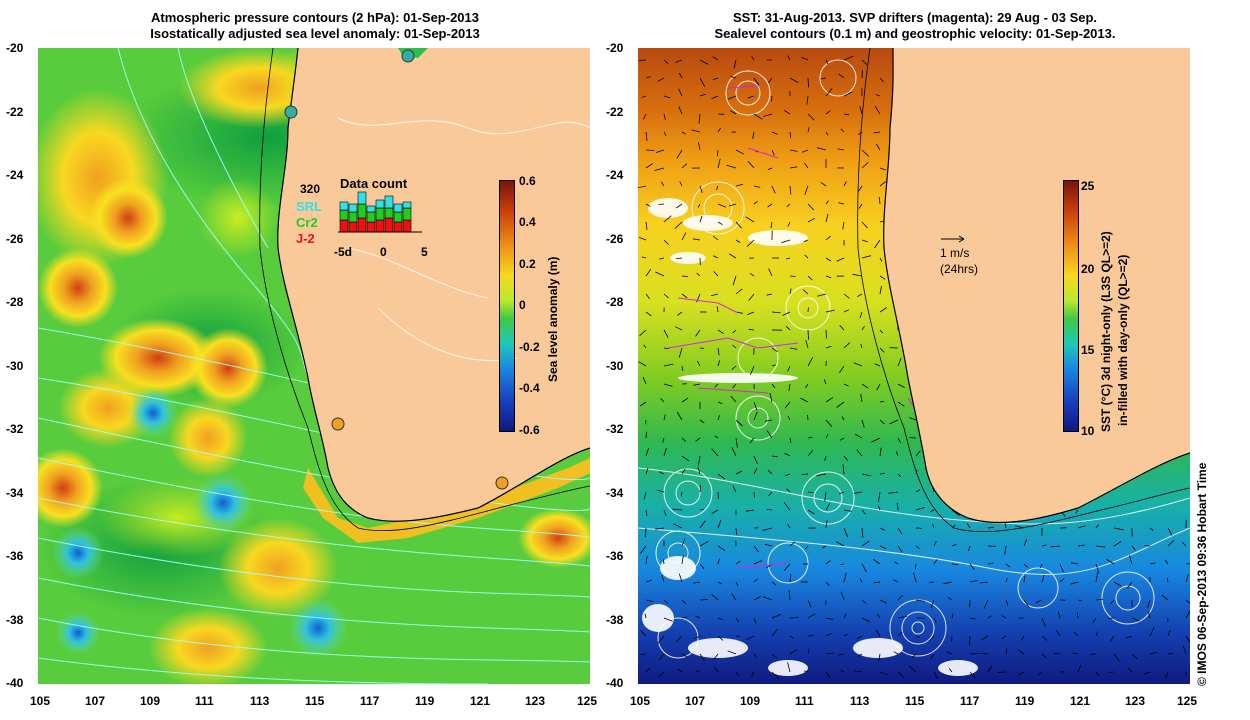 Image resolution: width=1250 pixels, height=720 pixels. I want to click on right-x-tick: 125, so click(1187, 701).